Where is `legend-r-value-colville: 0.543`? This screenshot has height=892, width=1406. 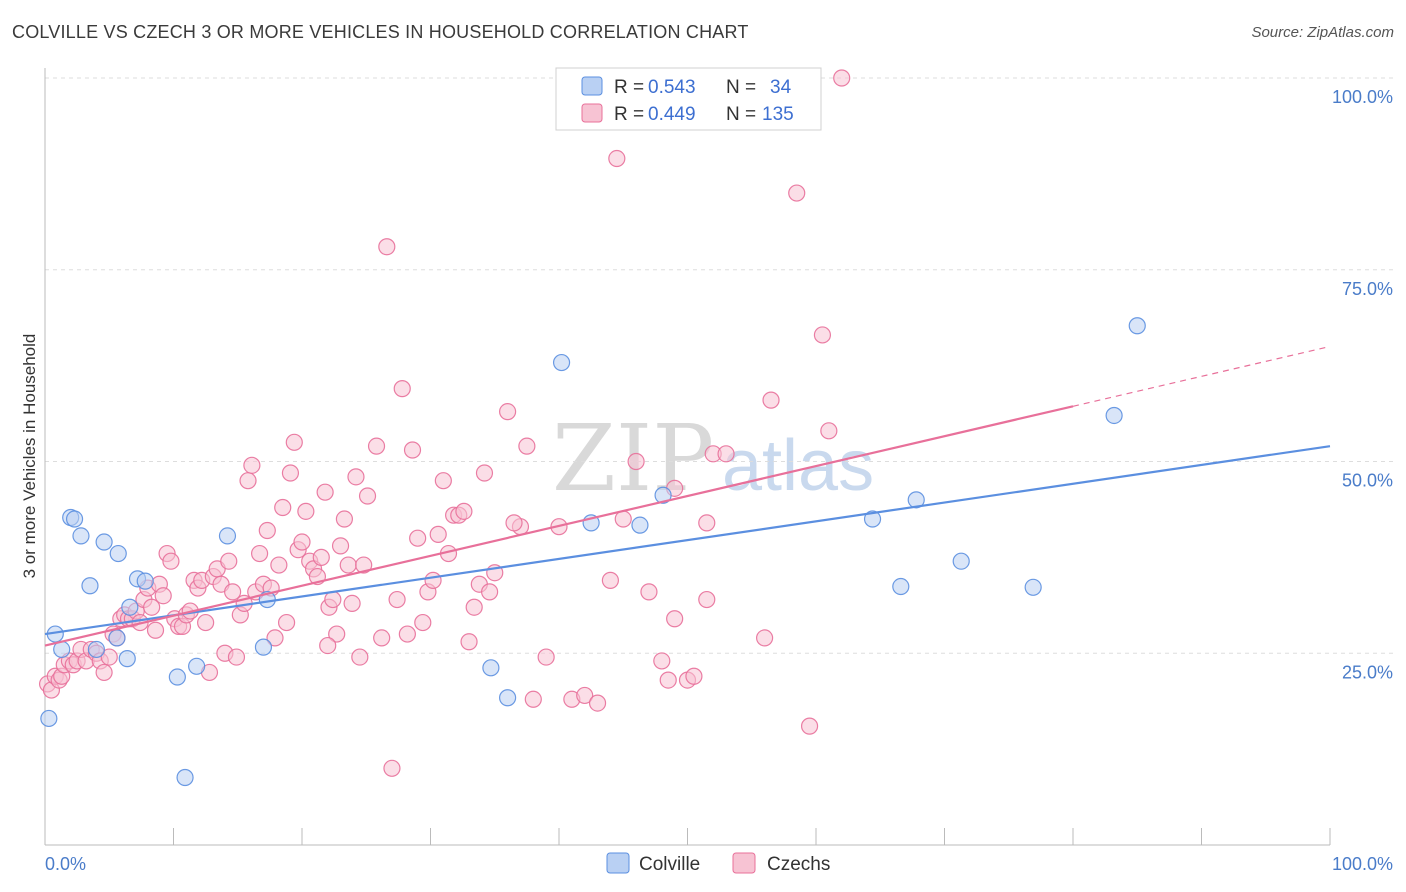
legend-r-value-colville: 0.543 is located at coordinates (672, 87).